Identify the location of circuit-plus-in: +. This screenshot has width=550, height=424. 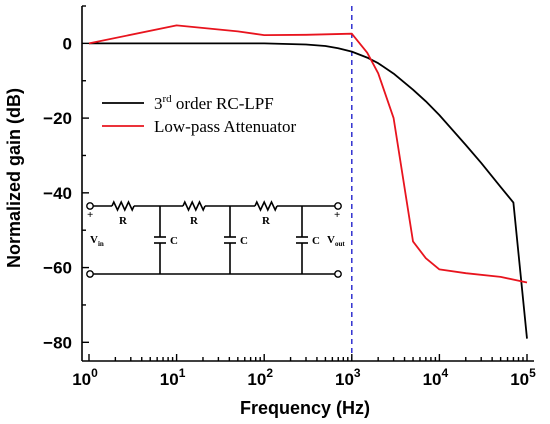
(90, 215).